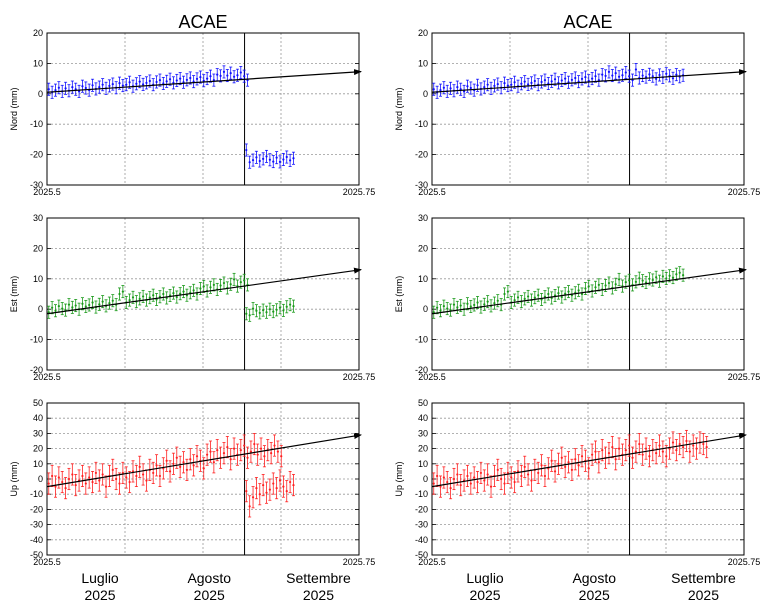 The width and height of the screenshot is (769, 603). Describe the element at coordinates (744, 377) in the screenshot. I see `x-tick-label: 2025.75` at that location.